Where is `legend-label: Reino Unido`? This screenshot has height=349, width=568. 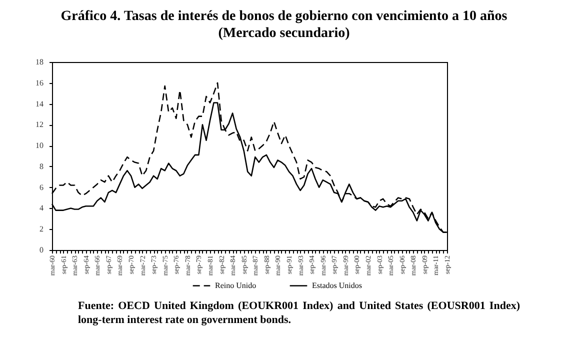
legend-label: Reino Unido is located at coordinates (235, 285).